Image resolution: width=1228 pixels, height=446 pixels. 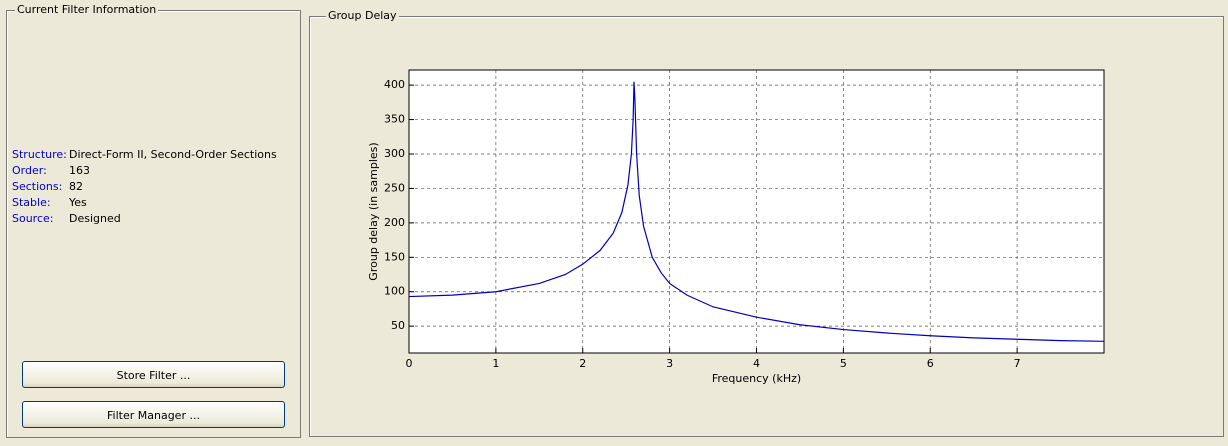 What do you see at coordinates (669, 363) in the screenshot?
I see `x-tick-label: 3` at bounding box center [669, 363].